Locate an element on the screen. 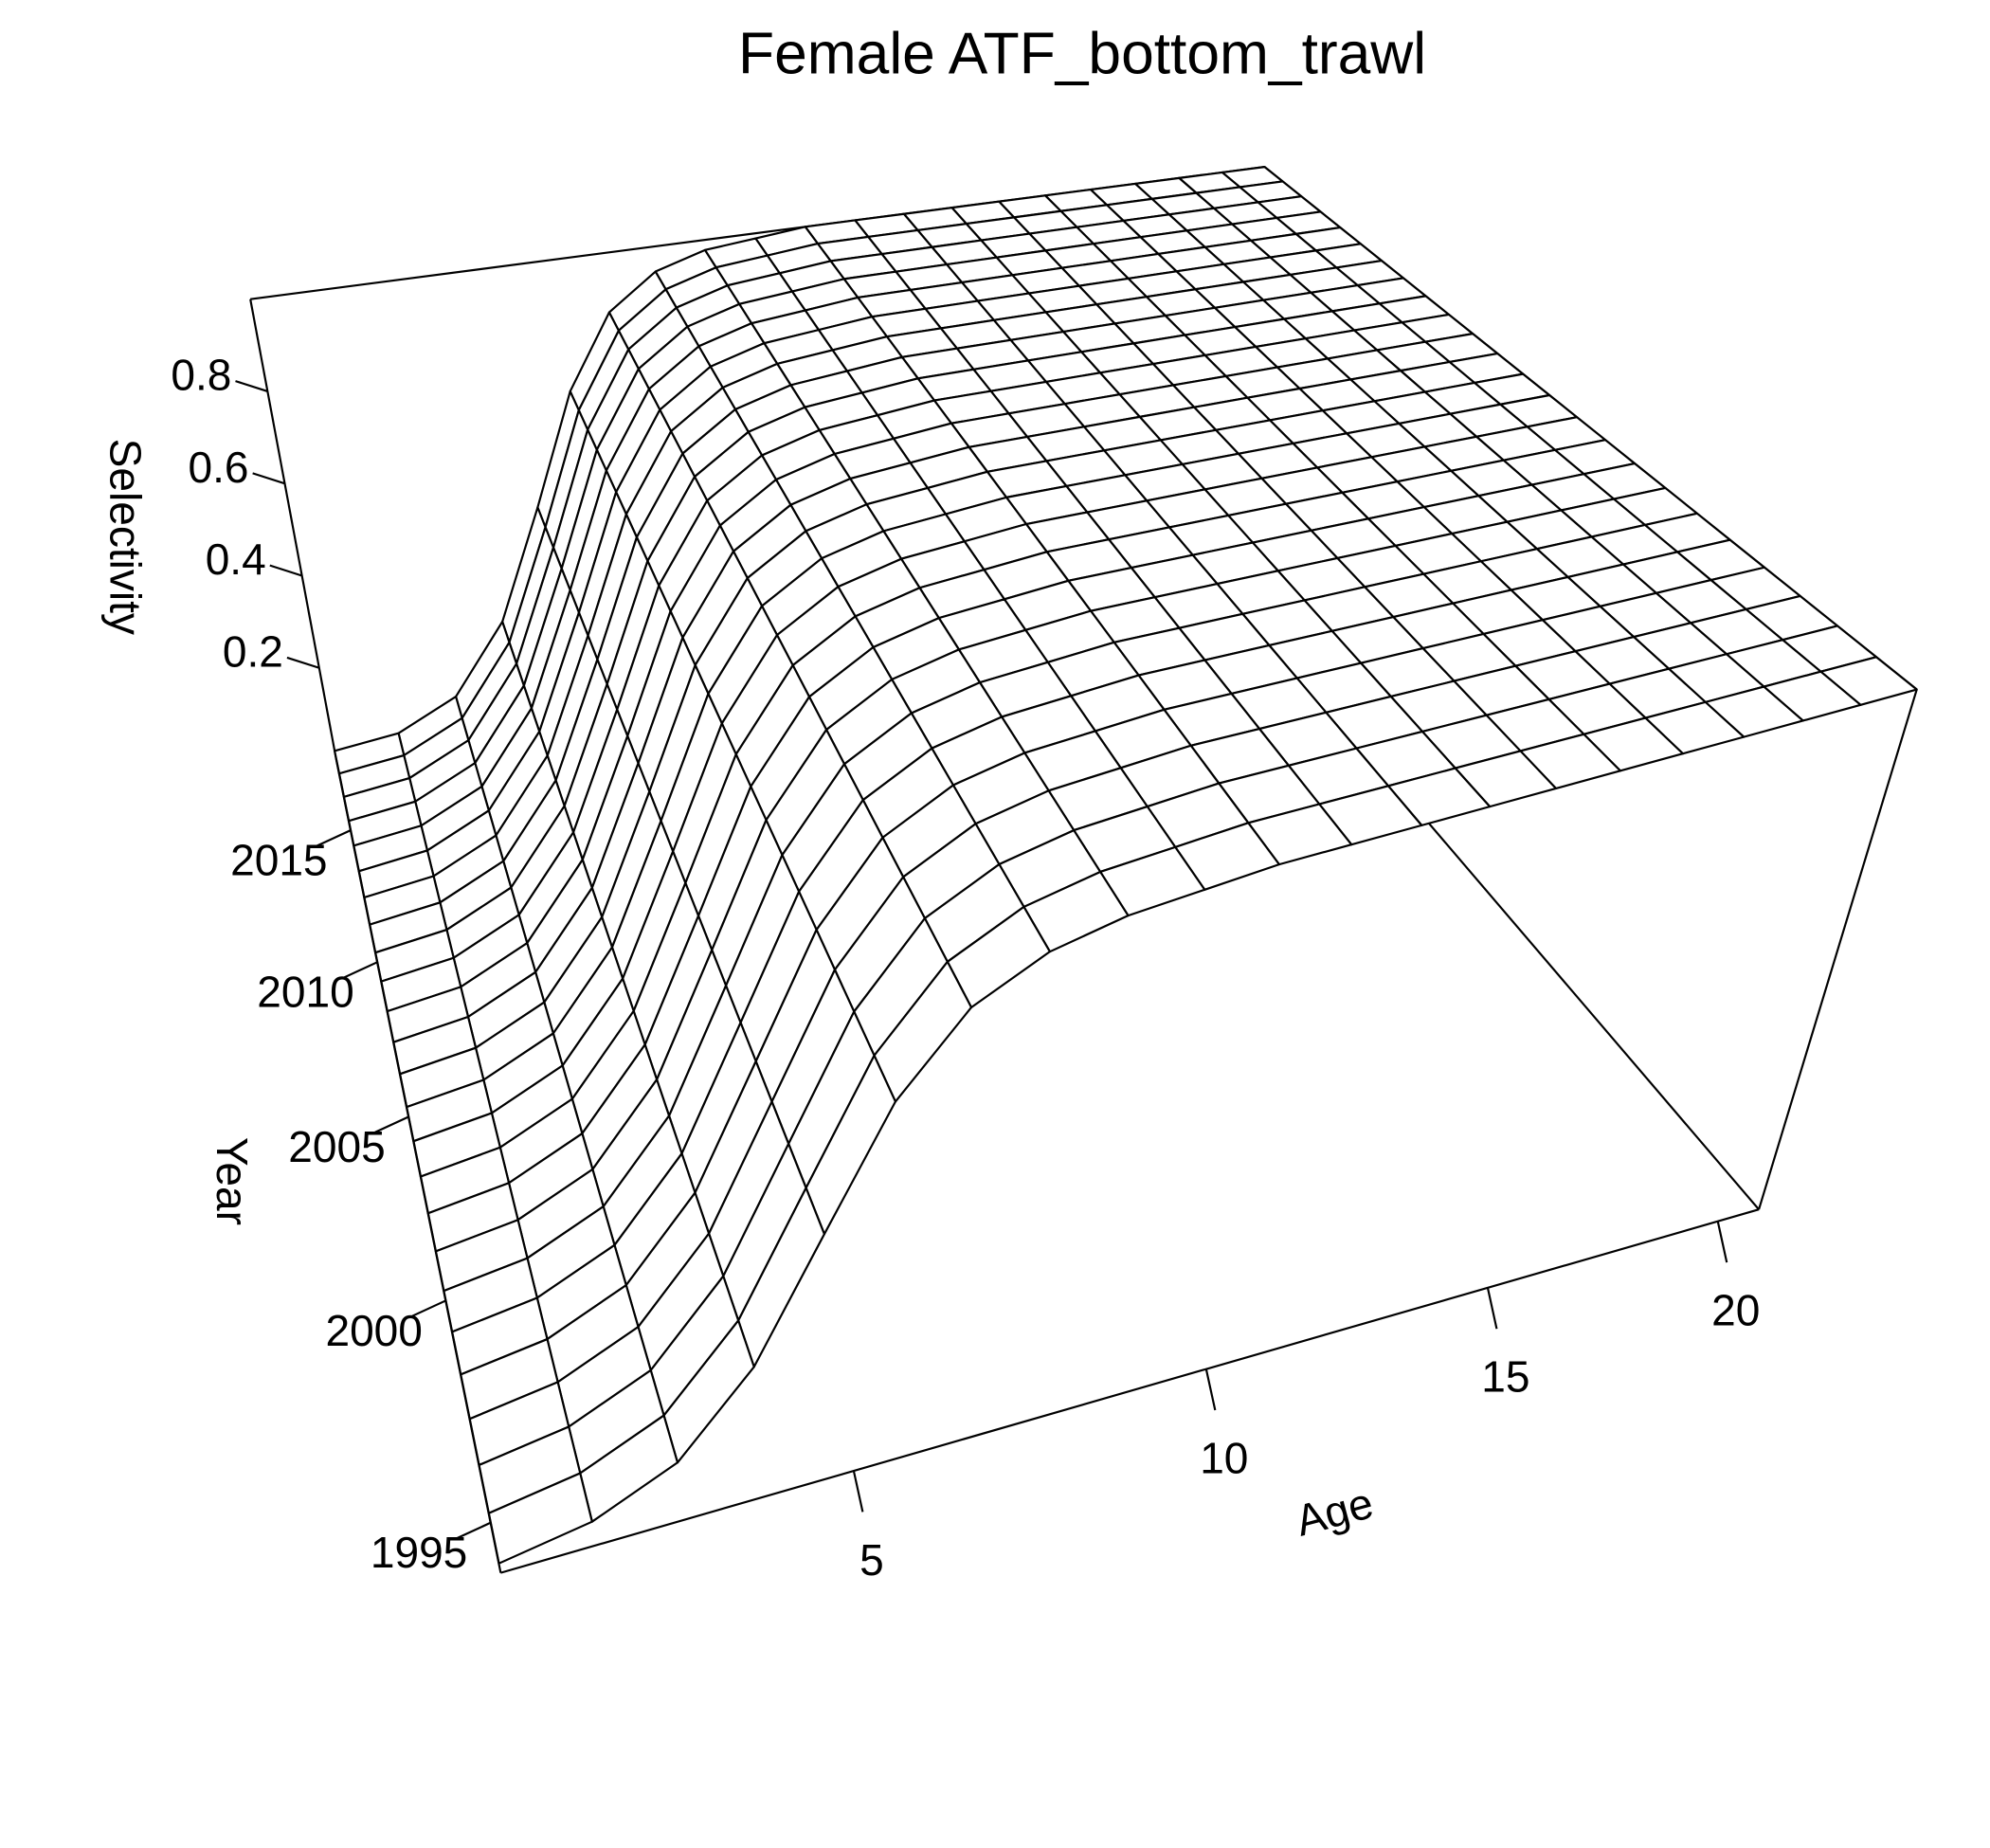  x-axis-line is located at coordinates (1130, 1391).